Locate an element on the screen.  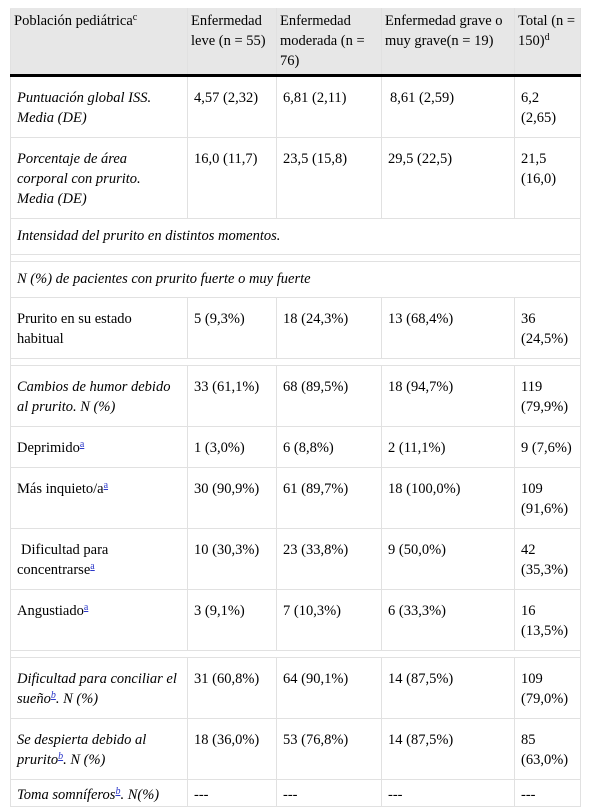
cell-total: 16 (13,5%) is located at coordinates (547, 620).